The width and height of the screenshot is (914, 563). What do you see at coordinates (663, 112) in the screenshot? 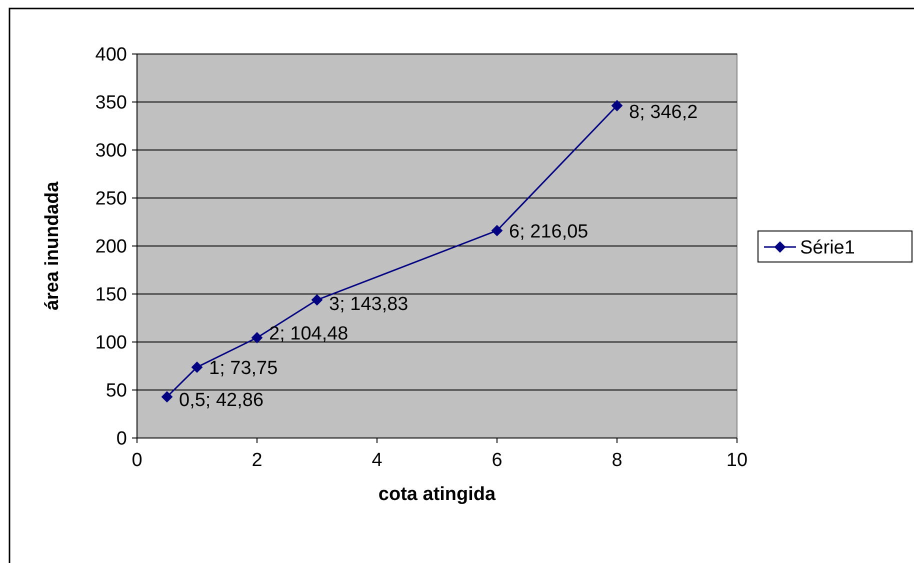
I see `data-label: 8; 346,2` at bounding box center [663, 112].